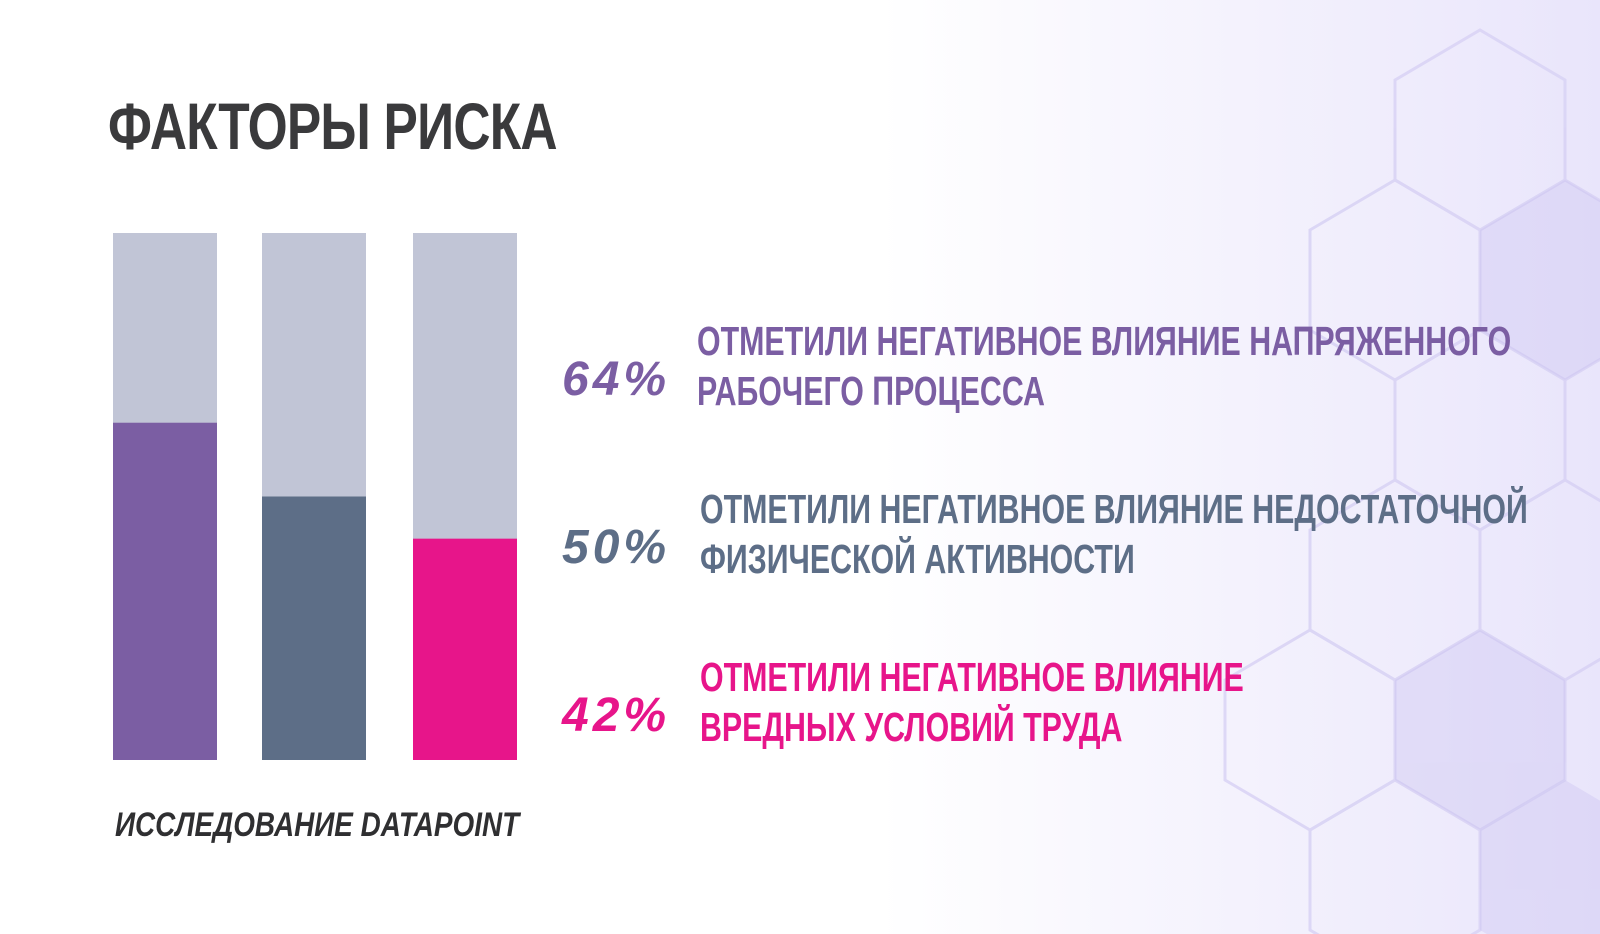  What do you see at coordinates (616, 547) in the screenshot?
I see `percent-label-2: 50%` at bounding box center [616, 547].